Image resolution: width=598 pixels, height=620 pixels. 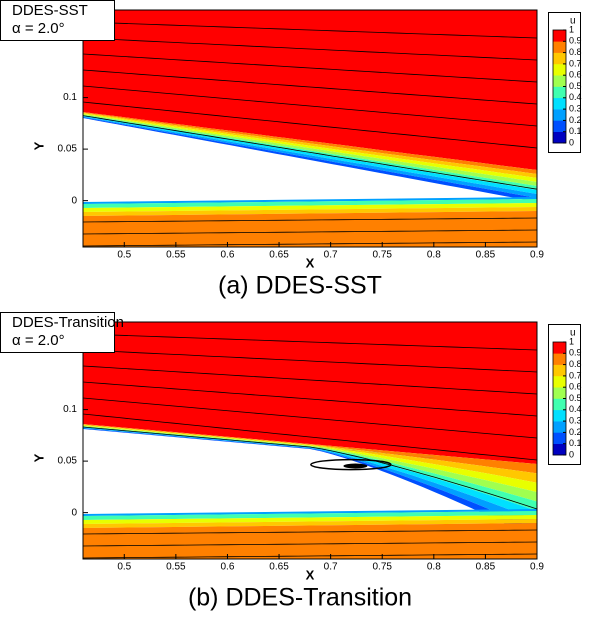 What do you see at coordinates (68, 322) in the screenshot?
I see `plot-title: DDES-Transition` at bounding box center [68, 322].